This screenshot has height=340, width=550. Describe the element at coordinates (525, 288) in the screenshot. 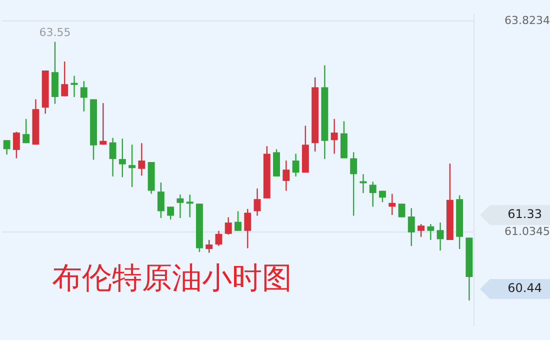

I see `text: 60.44` at that location.